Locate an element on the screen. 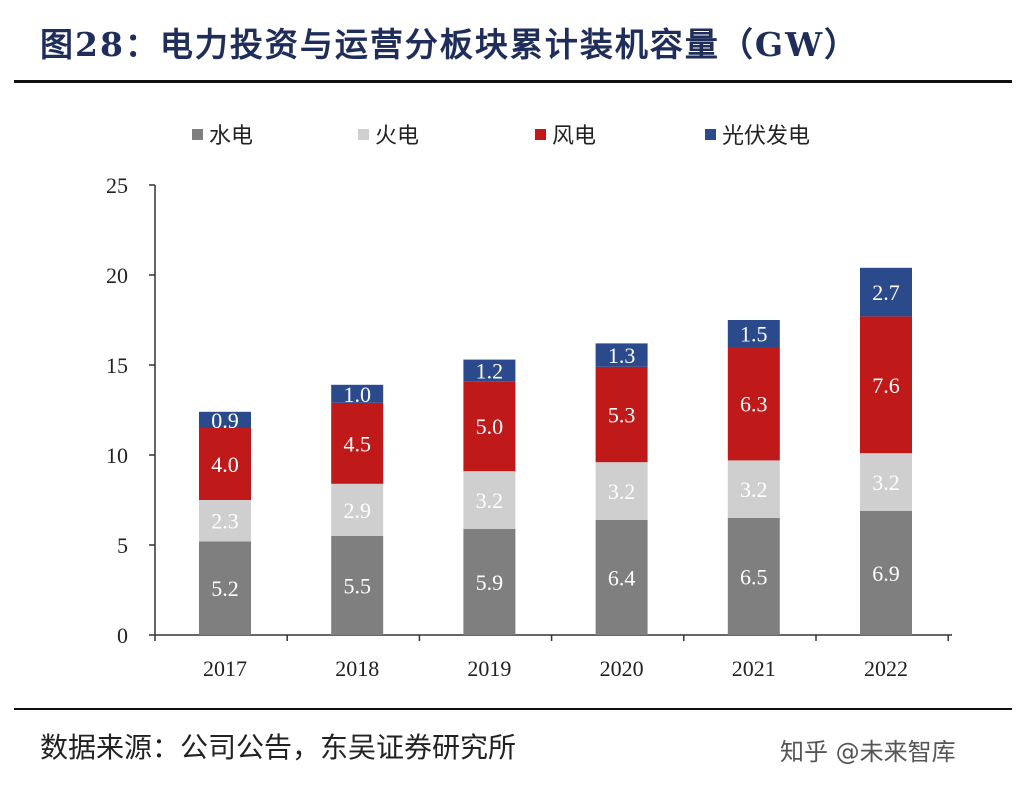 The image size is (1024, 786). y-tick-label: 0 is located at coordinates (122, 635).